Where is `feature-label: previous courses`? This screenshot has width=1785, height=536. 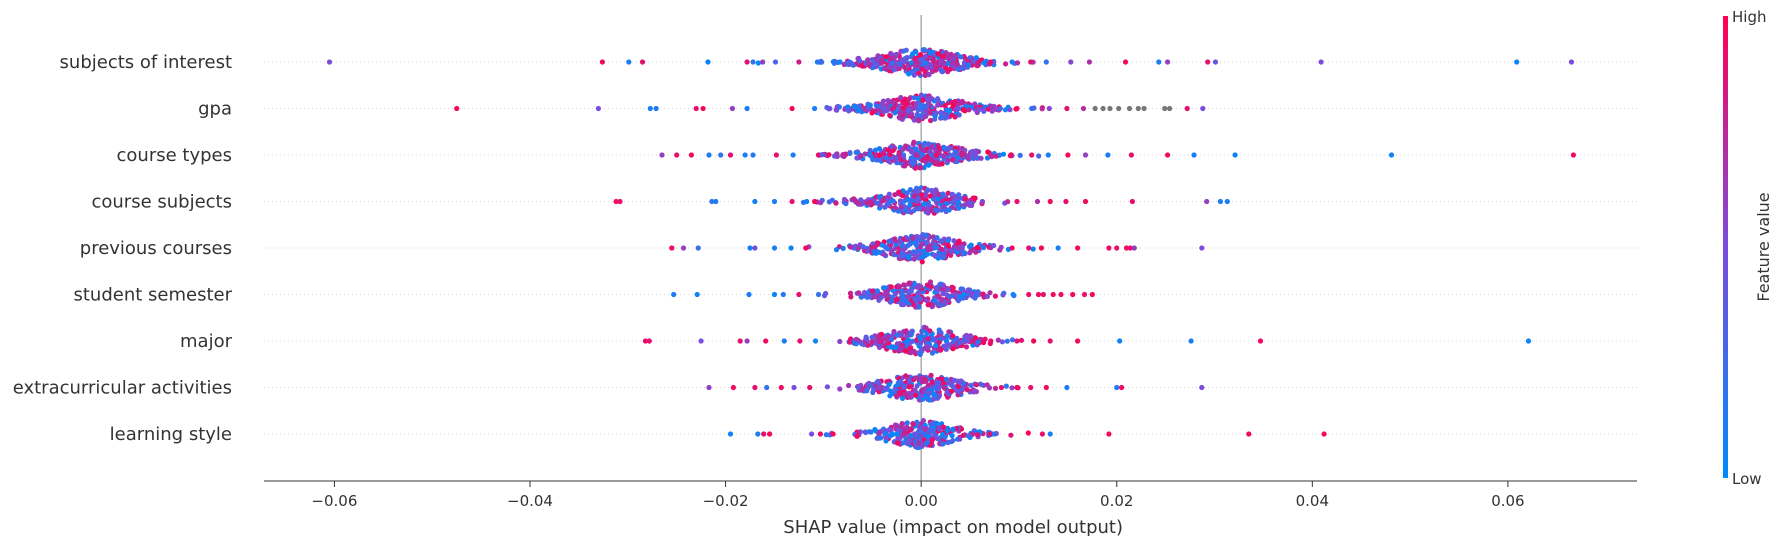 feature-label: previous courses is located at coordinates (156, 248).